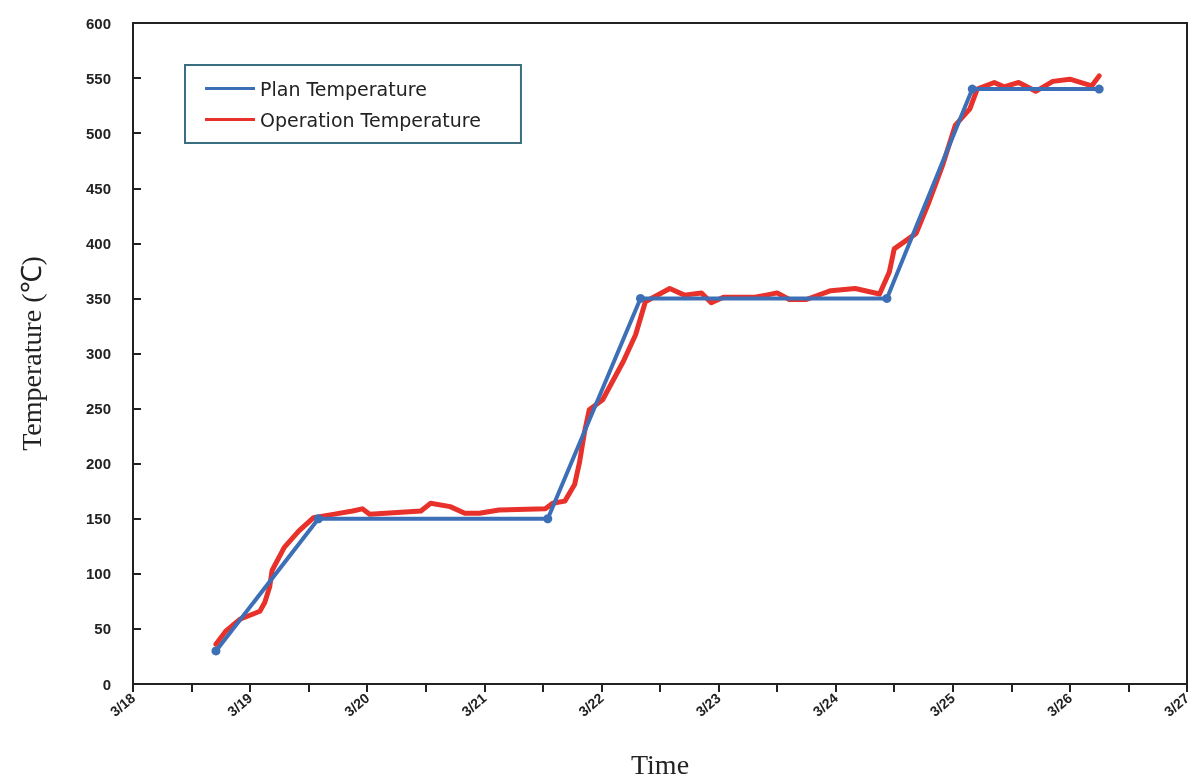 This screenshot has width=1199, height=783. What do you see at coordinates (240, 704) in the screenshot?
I see `x-tick-label: 3/19` at bounding box center [240, 704].